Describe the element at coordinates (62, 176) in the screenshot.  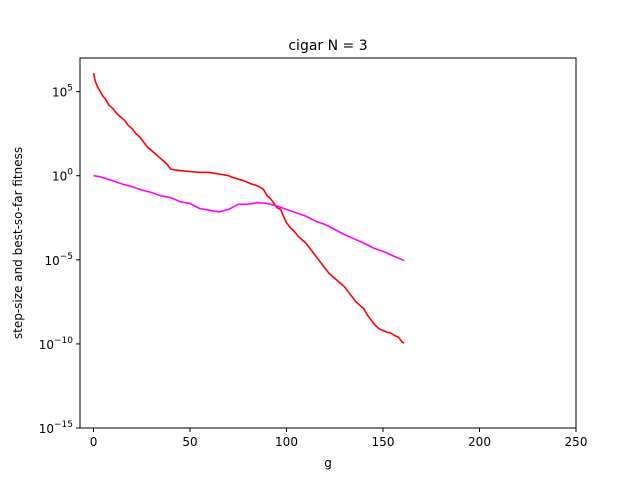
I see `y-tick-label: 10⁰` at that location.